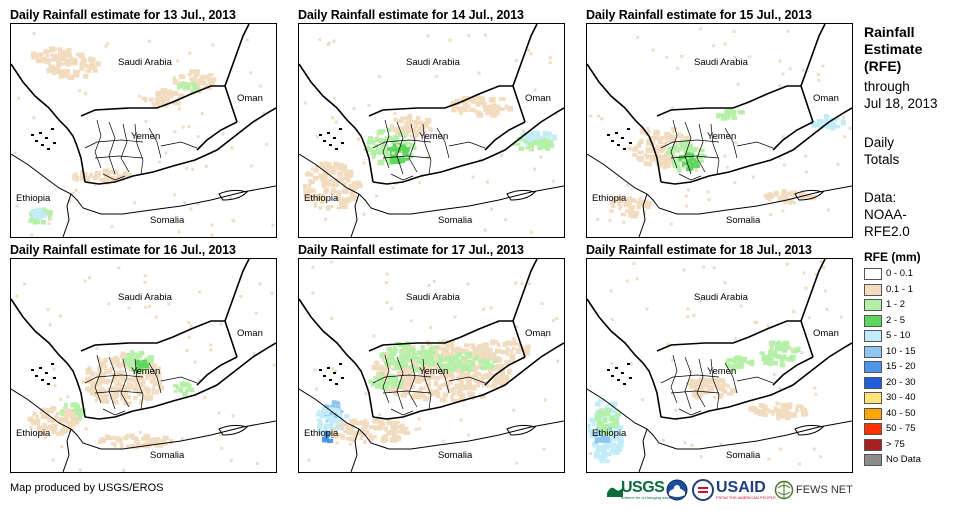  I want to click on legend-item: 1 - 2, so click(884, 305).